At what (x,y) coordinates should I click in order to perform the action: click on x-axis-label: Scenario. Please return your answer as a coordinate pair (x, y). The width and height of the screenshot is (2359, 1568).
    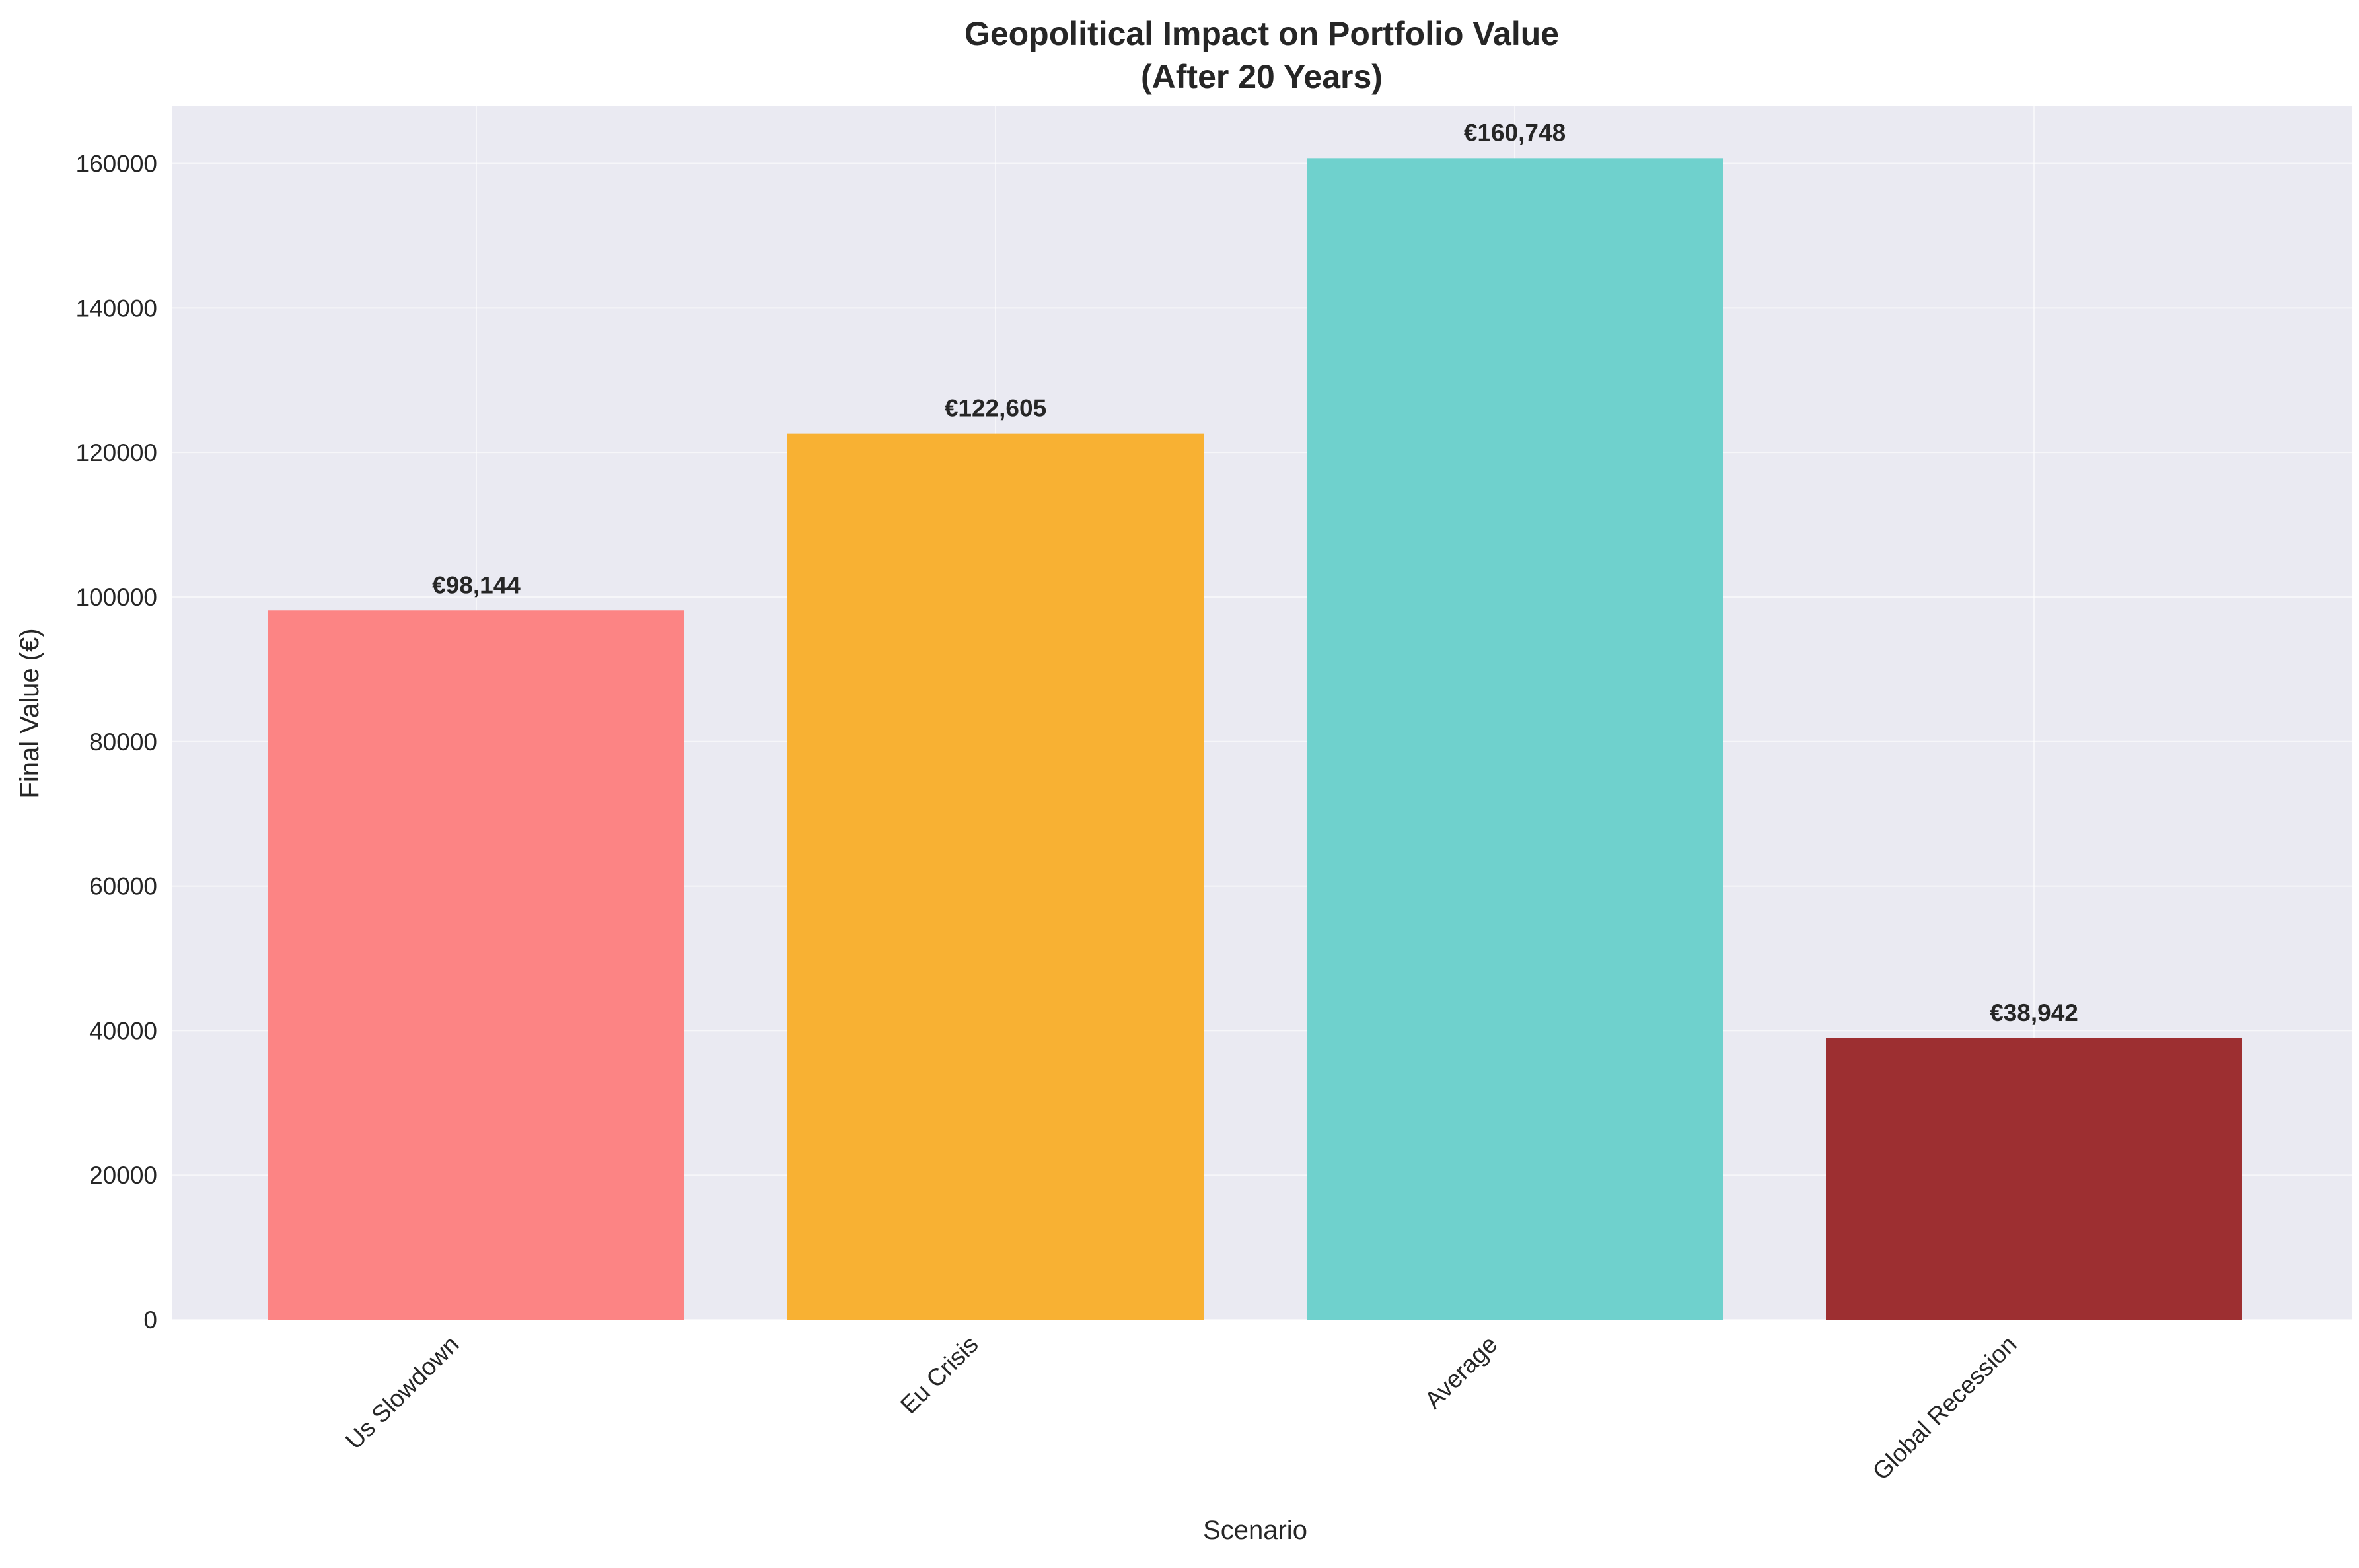
    Looking at the image, I should click on (1255, 1530).